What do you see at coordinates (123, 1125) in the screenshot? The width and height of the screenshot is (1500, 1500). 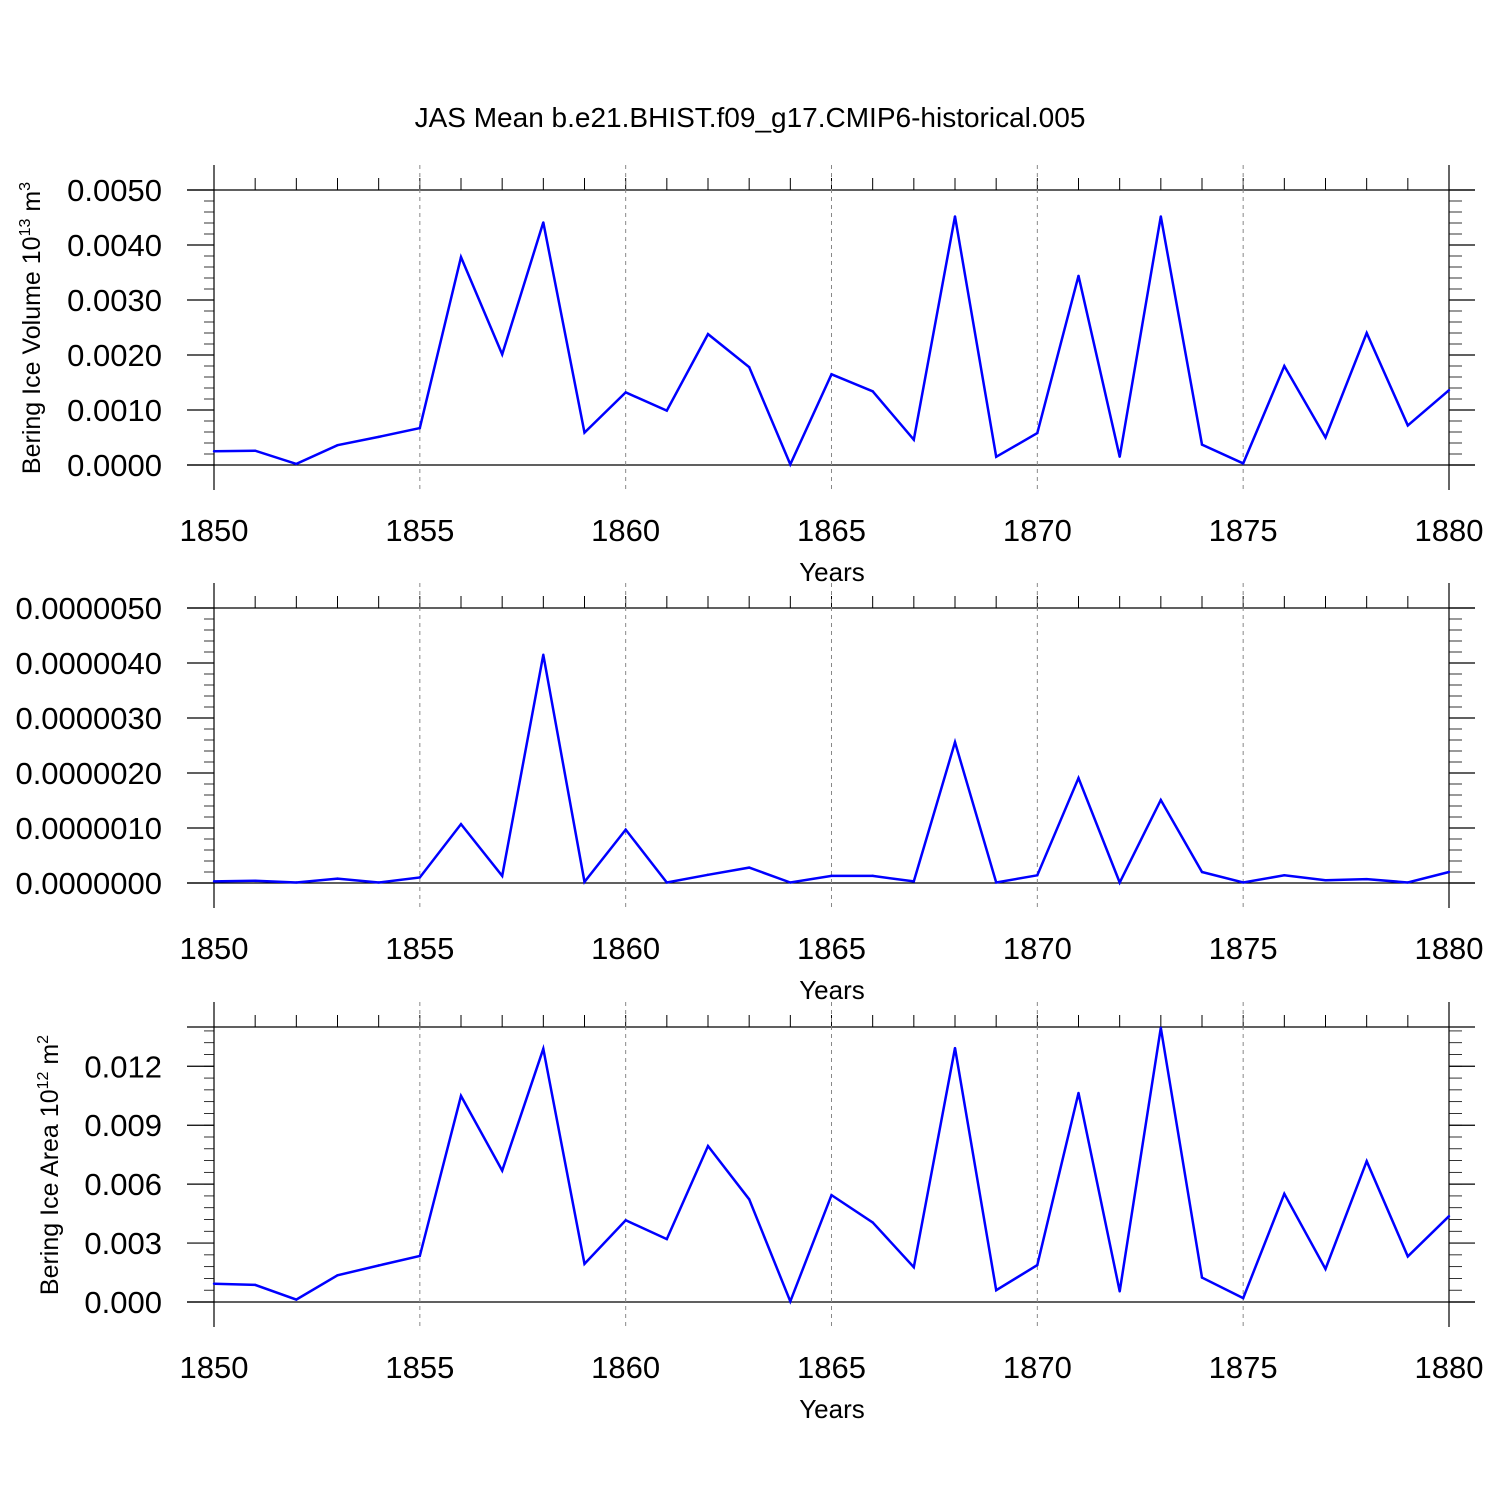 I see `y-tick-label: 0.009` at bounding box center [123, 1125].